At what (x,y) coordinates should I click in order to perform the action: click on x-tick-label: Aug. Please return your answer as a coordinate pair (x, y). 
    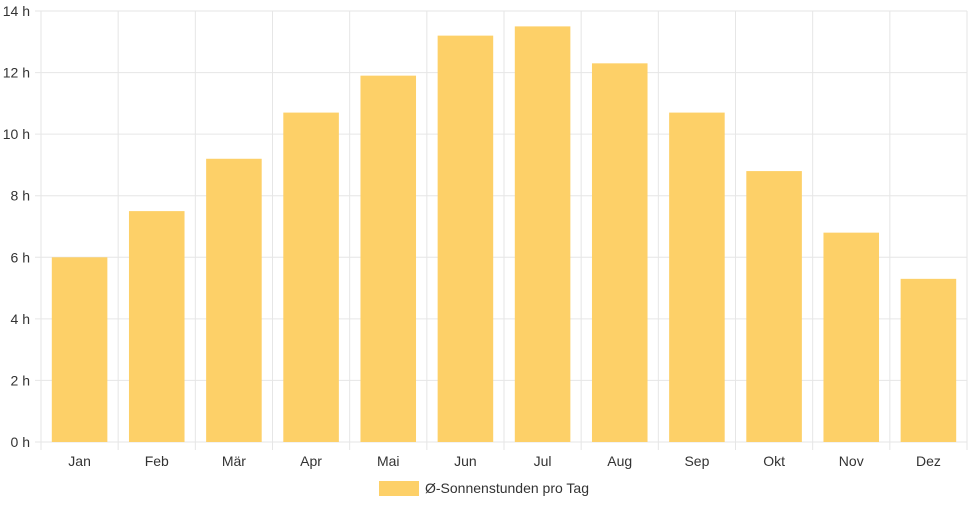
    Looking at the image, I should click on (619, 461).